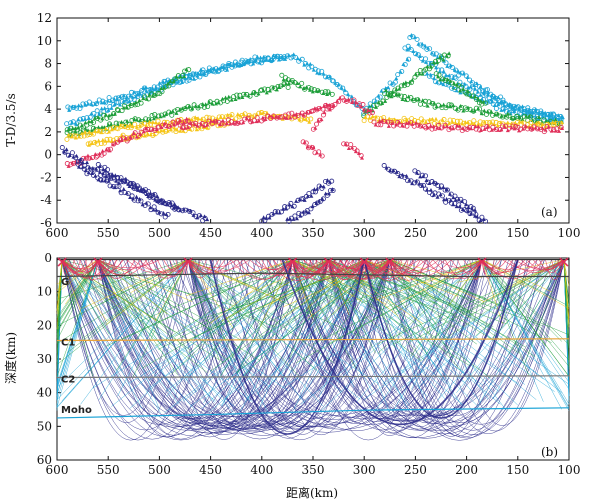 This screenshot has height=503, width=596. I want to click on x-tick-label: 400, so click(261, 233).